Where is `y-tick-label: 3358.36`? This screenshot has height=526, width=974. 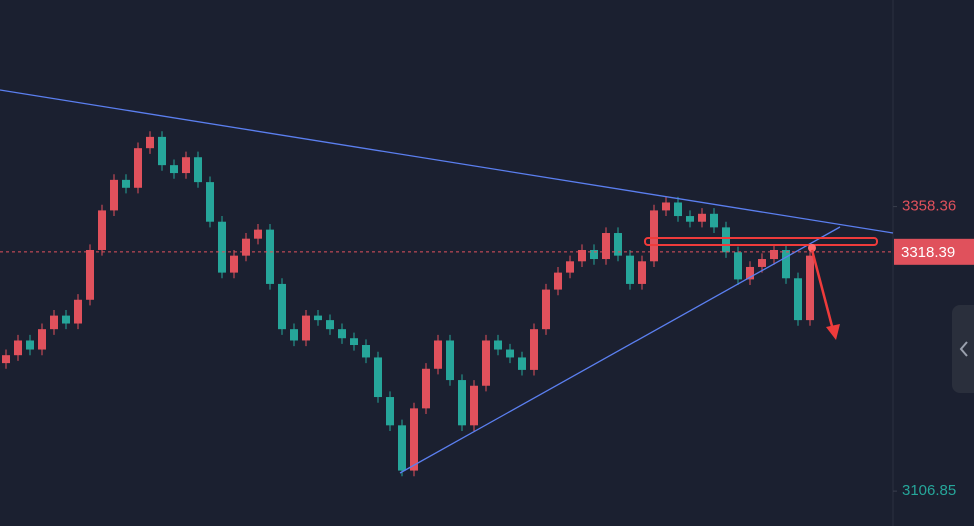
y-tick-label: 3358.36 is located at coordinates (929, 206).